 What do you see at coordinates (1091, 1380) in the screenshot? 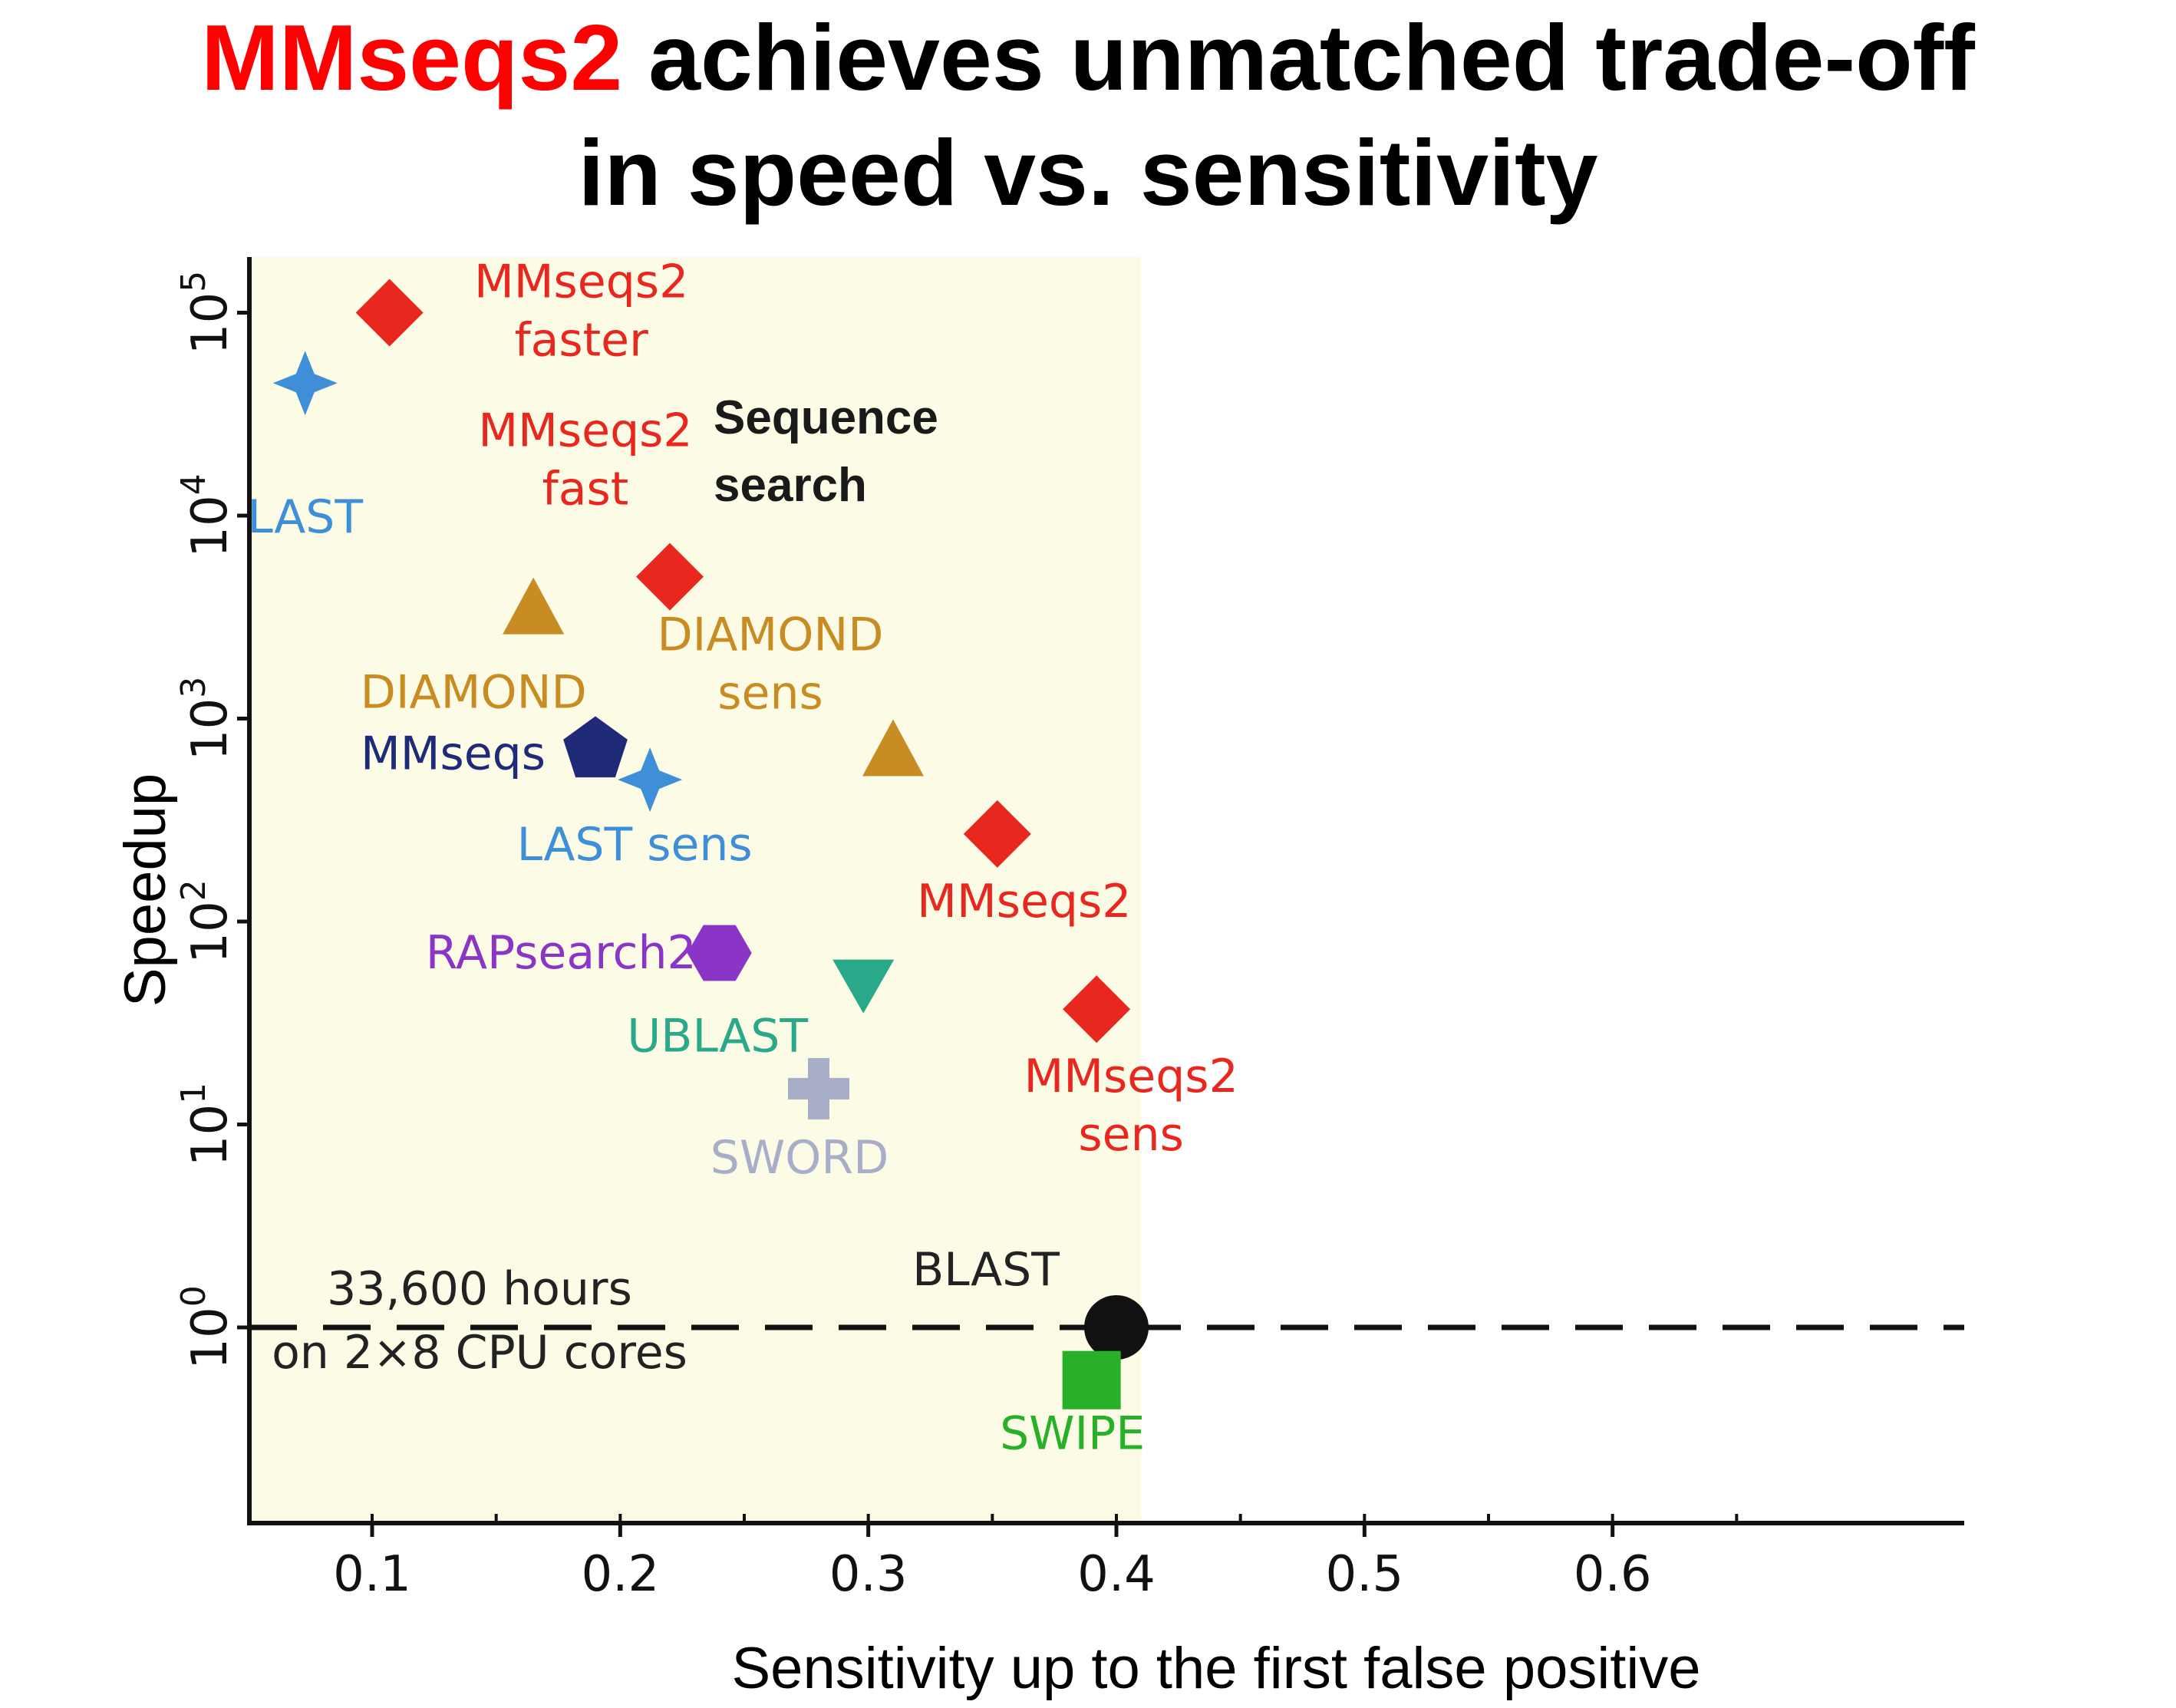
I see `swipe-marker` at bounding box center [1091, 1380].